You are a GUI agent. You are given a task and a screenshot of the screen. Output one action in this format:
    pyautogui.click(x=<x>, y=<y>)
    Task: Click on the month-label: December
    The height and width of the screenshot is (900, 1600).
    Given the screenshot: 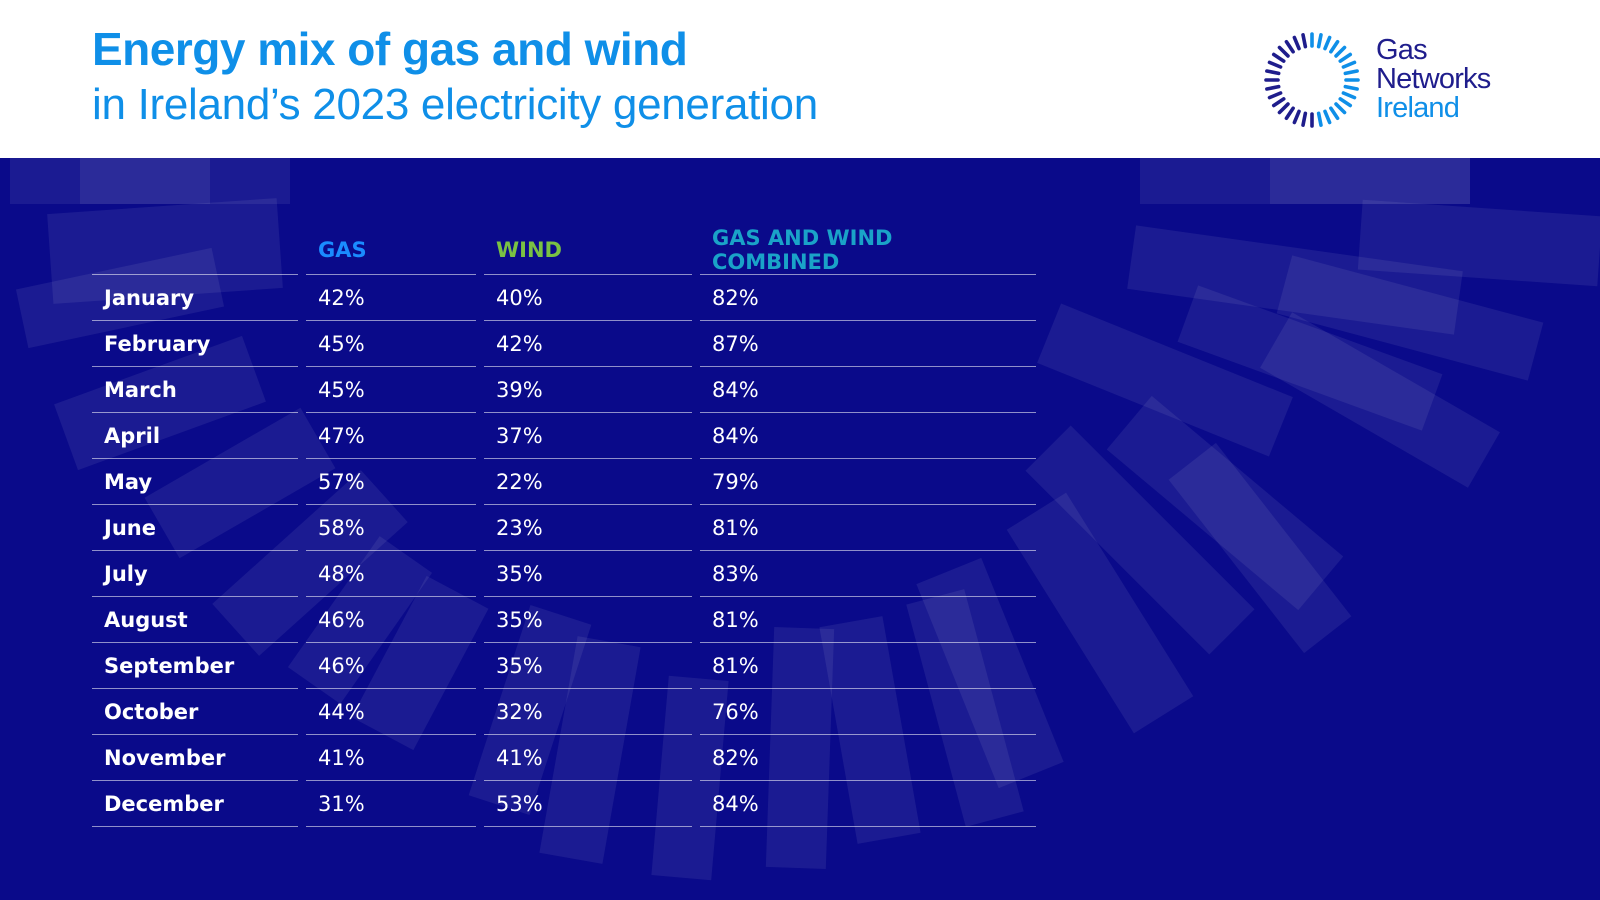 What is the action you would take?
    pyautogui.click(x=195, y=804)
    